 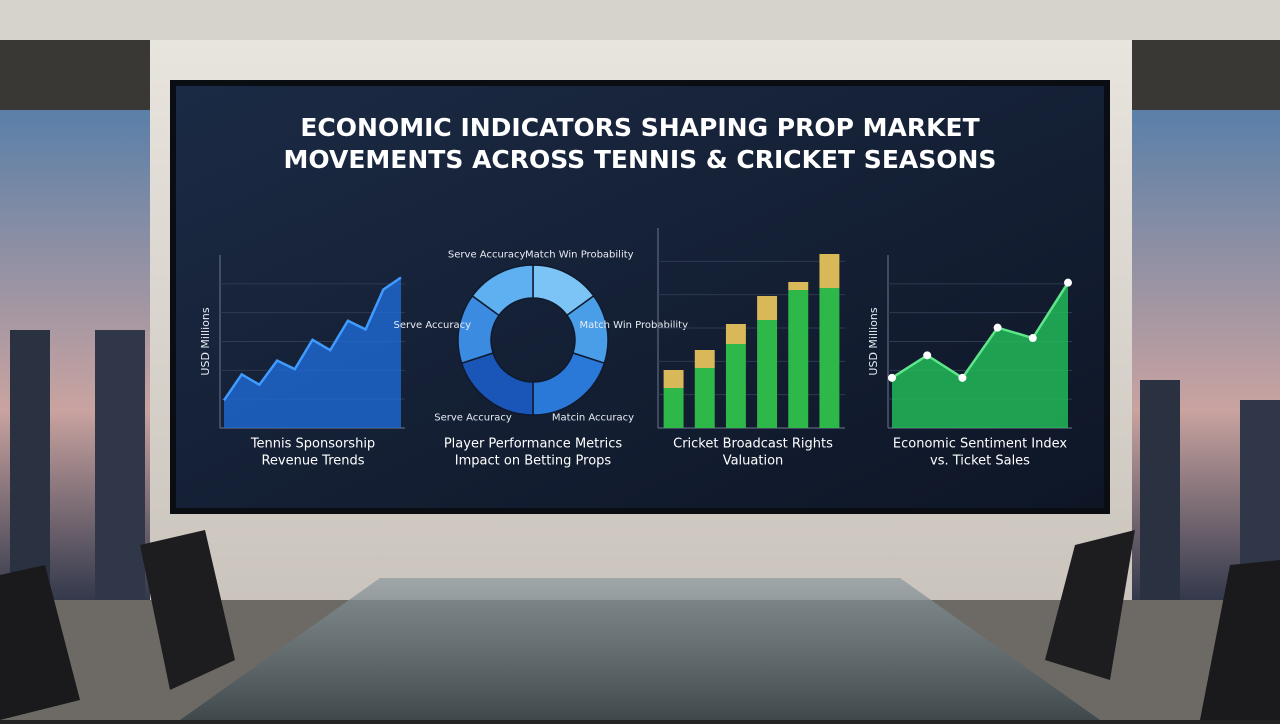 What do you see at coordinates (312, 461) in the screenshot?
I see `chart-title: Revenue Trends` at bounding box center [312, 461].